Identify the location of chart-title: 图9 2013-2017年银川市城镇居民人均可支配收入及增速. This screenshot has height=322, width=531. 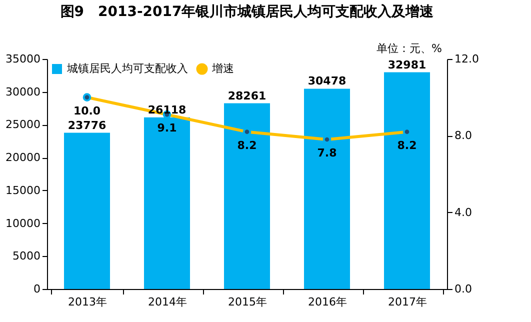
(247, 11).